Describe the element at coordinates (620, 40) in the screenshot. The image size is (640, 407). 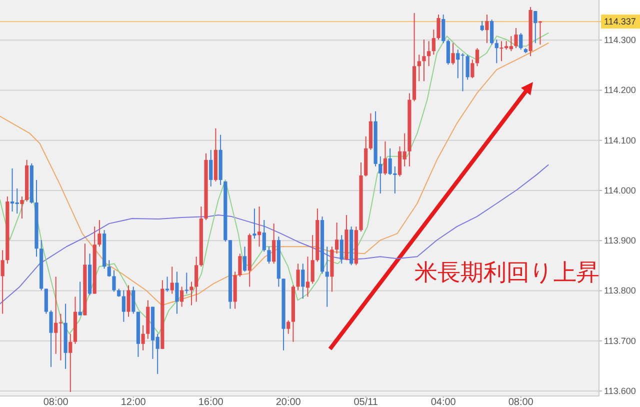
I see `y-tick-label: 114.300` at that location.